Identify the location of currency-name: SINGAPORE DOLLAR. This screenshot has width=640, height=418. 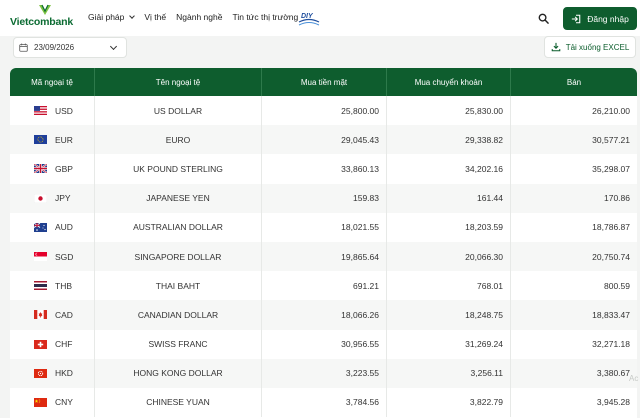
(178, 256).